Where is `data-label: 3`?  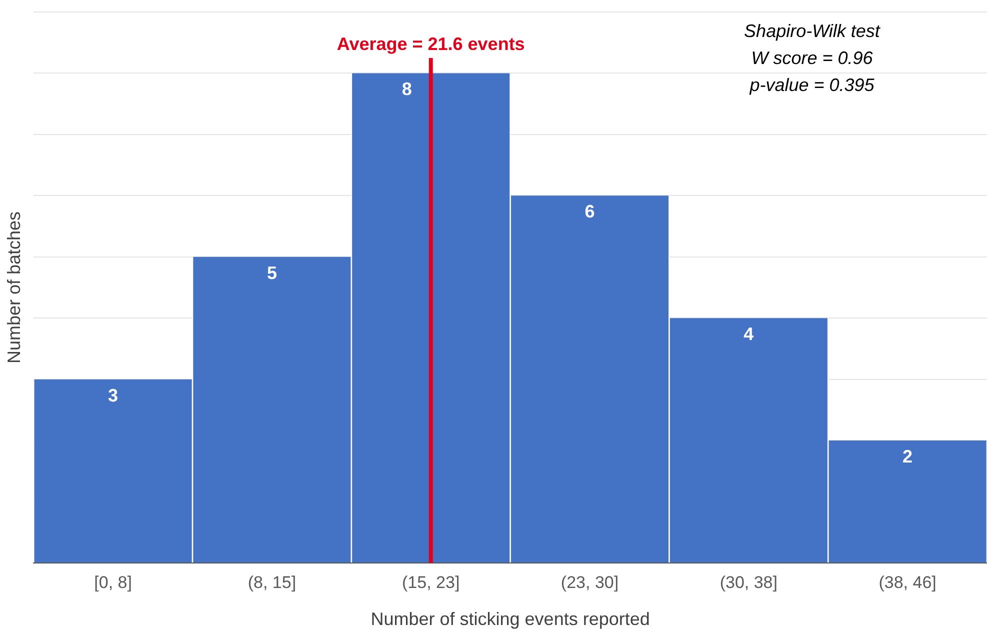
data-label: 3 is located at coordinates (113, 395).